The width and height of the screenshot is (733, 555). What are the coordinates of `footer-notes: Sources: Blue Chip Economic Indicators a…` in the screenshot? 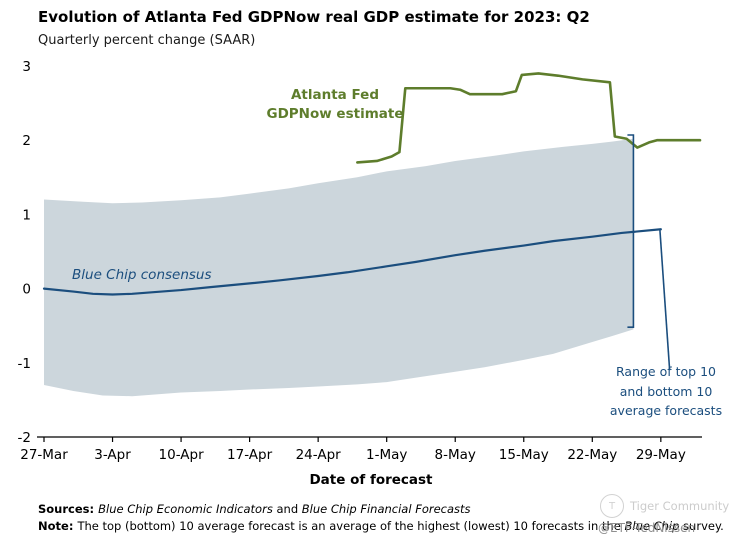 It's located at (381, 517).